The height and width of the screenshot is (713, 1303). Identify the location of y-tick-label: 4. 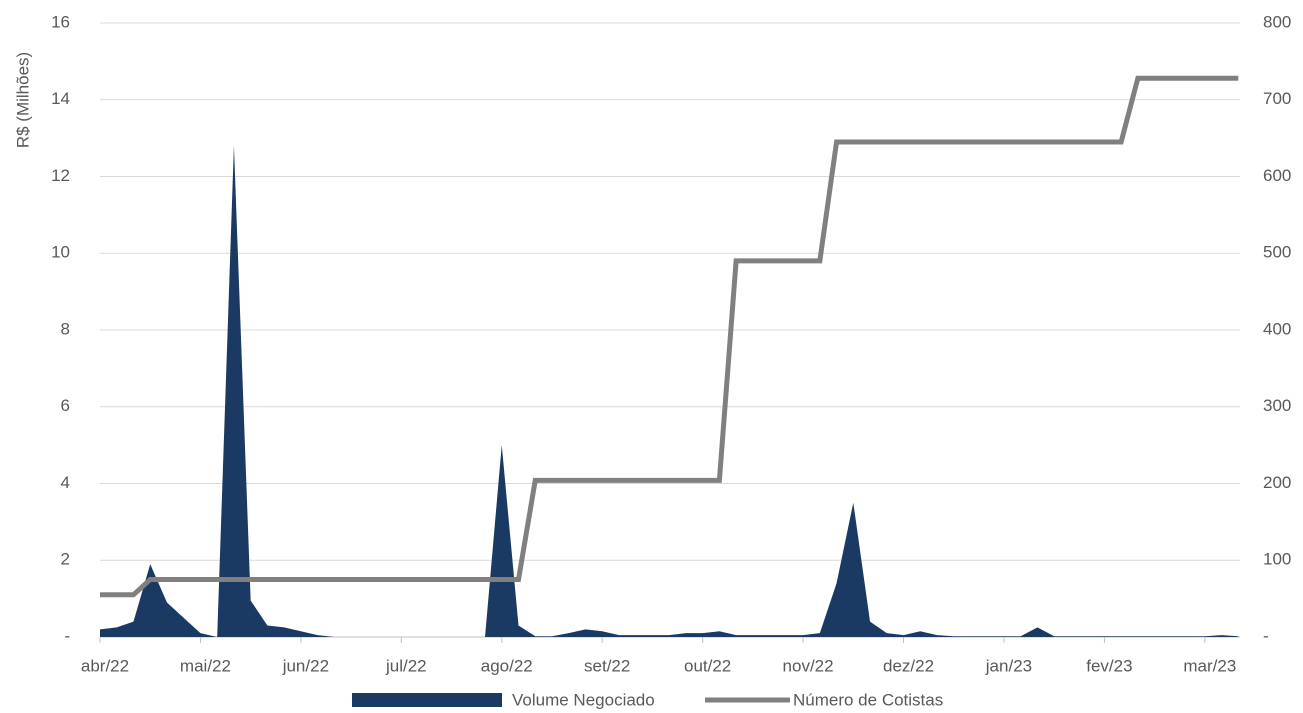
(65, 482).